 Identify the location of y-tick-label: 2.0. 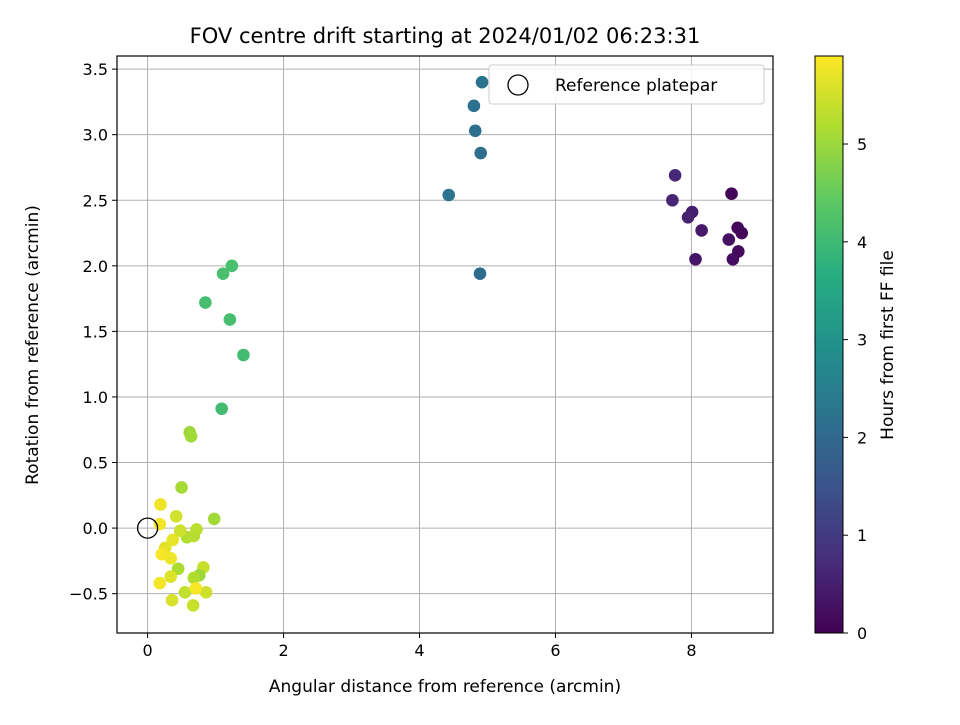
(95, 266).